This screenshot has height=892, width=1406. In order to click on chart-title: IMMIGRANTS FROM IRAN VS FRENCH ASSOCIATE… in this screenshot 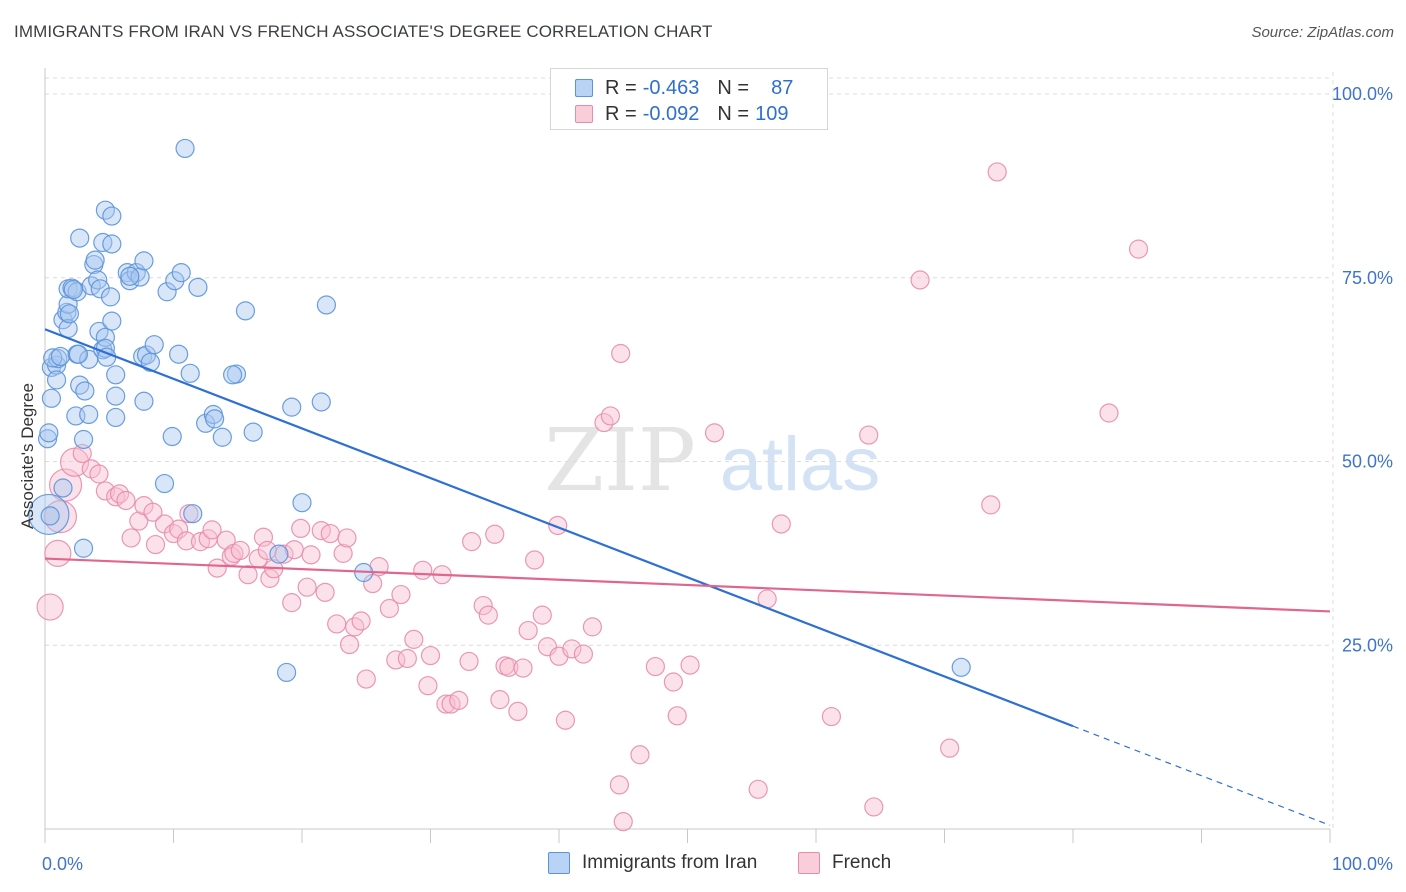, I will do `click(363, 31)`.